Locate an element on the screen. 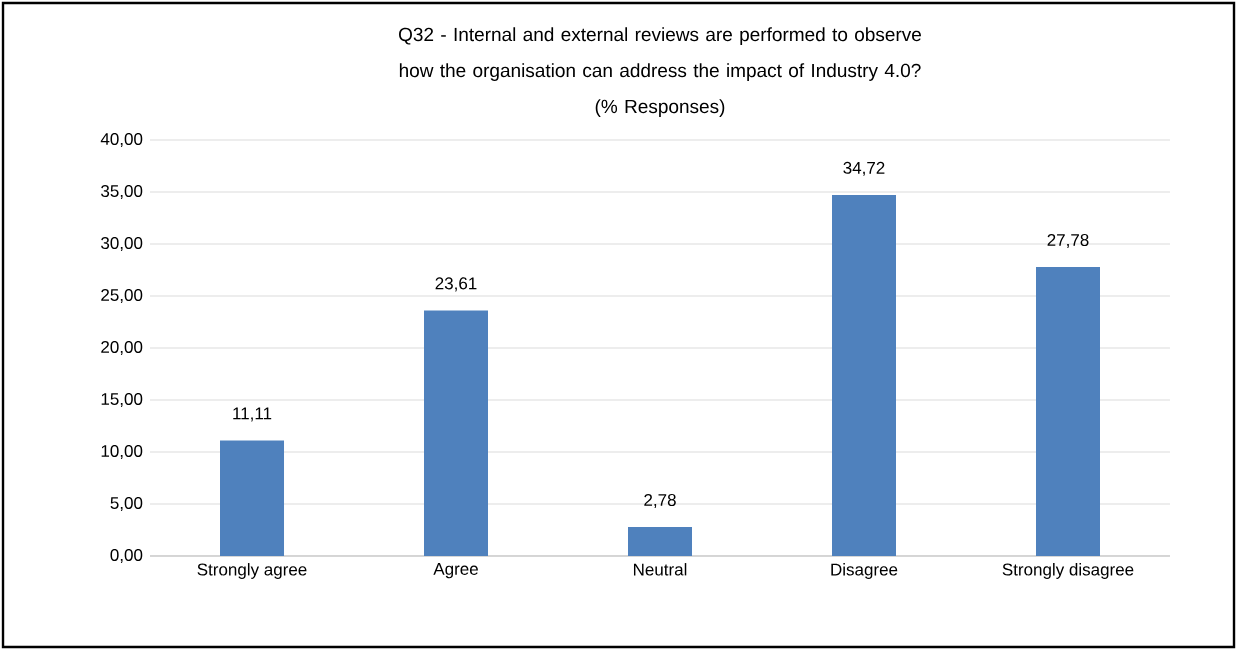 The image size is (1237, 650). y-tick-label: 10,00 is located at coordinates (122, 452).